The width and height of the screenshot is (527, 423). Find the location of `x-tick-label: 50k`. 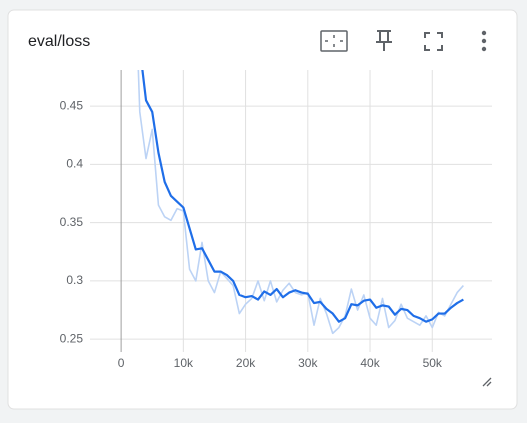

x-tick-label: 50k is located at coordinates (433, 363).